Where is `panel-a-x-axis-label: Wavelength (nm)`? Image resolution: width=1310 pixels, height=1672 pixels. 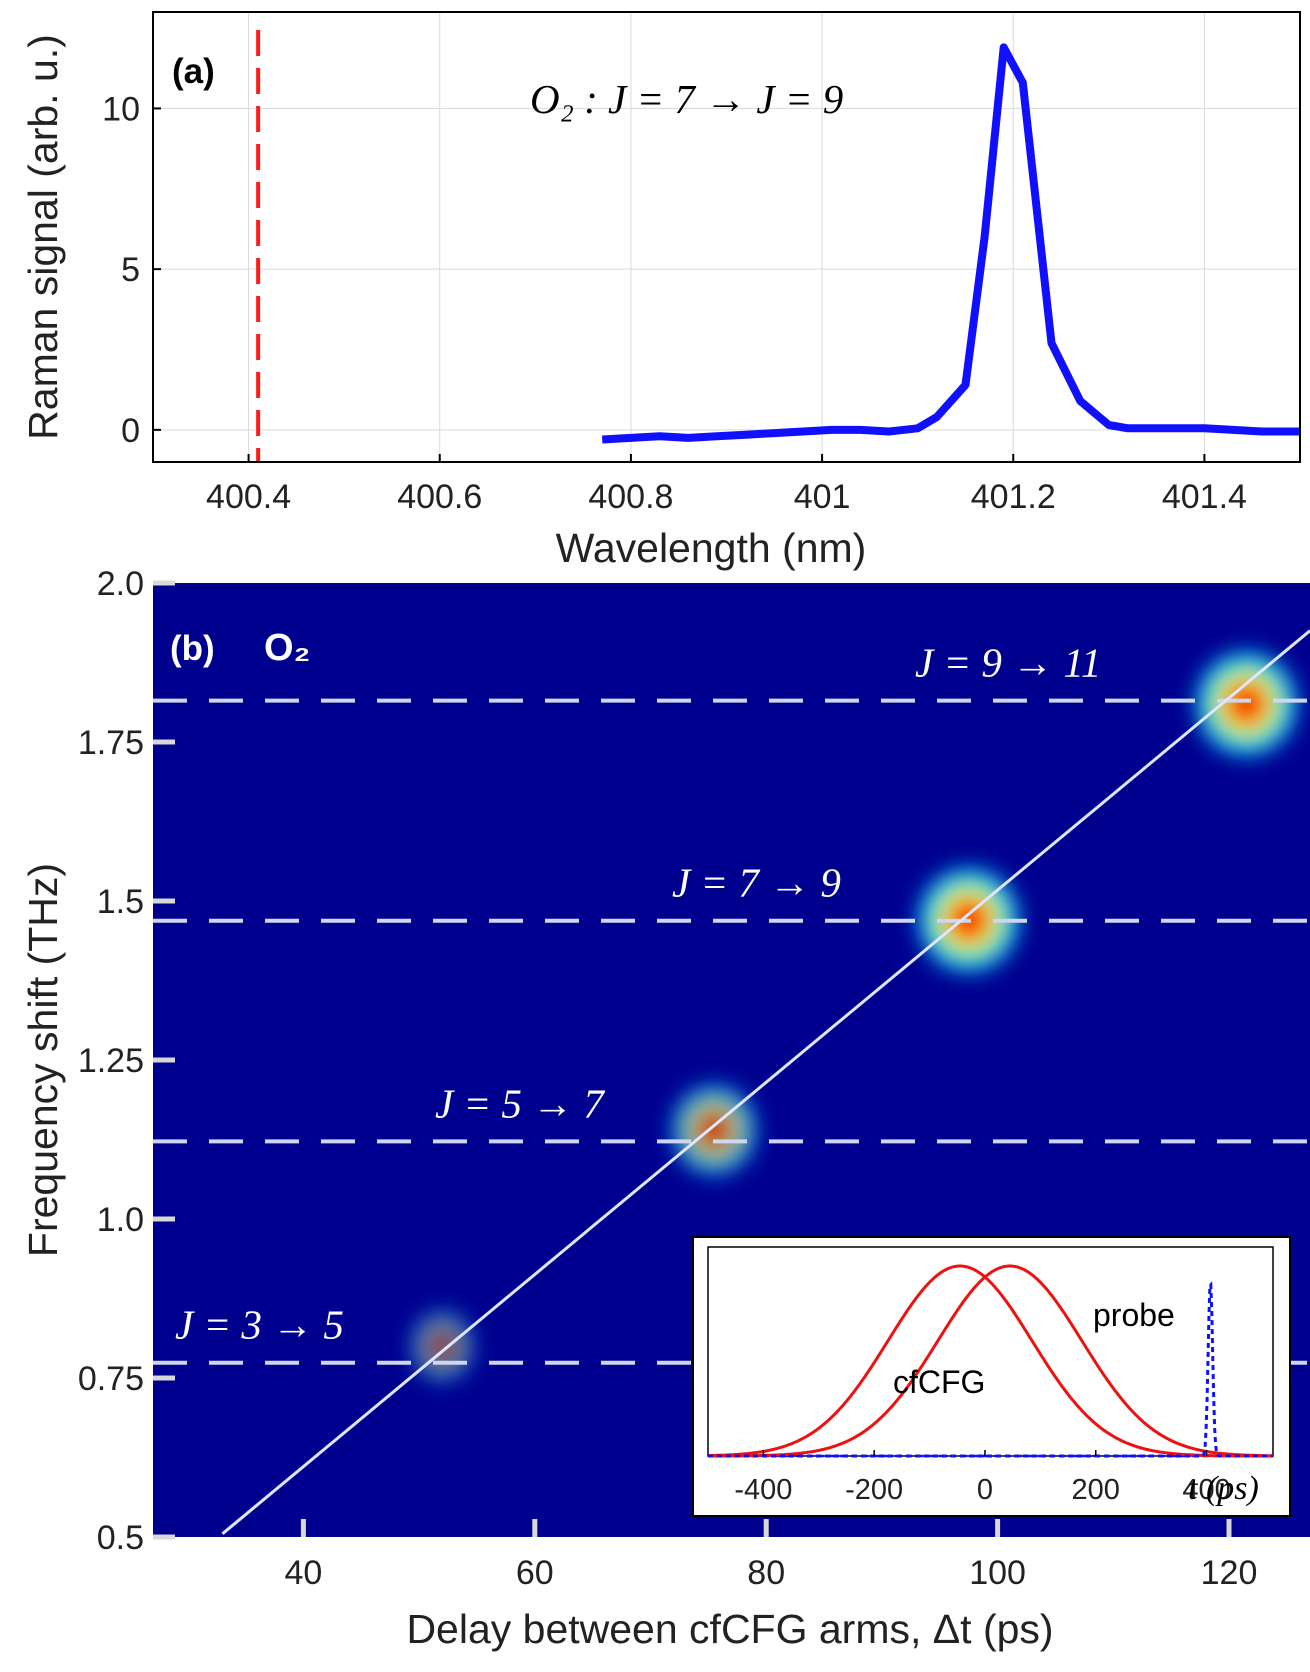 panel-a-x-axis-label: Wavelength (nm) is located at coordinates (711, 548).